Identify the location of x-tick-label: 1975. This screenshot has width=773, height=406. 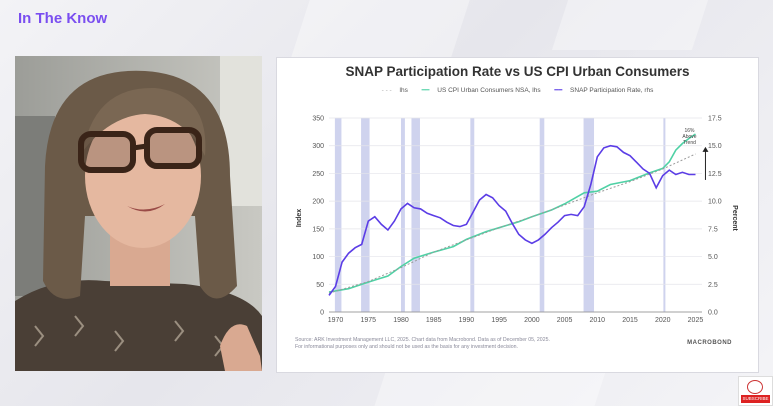
(368, 320).